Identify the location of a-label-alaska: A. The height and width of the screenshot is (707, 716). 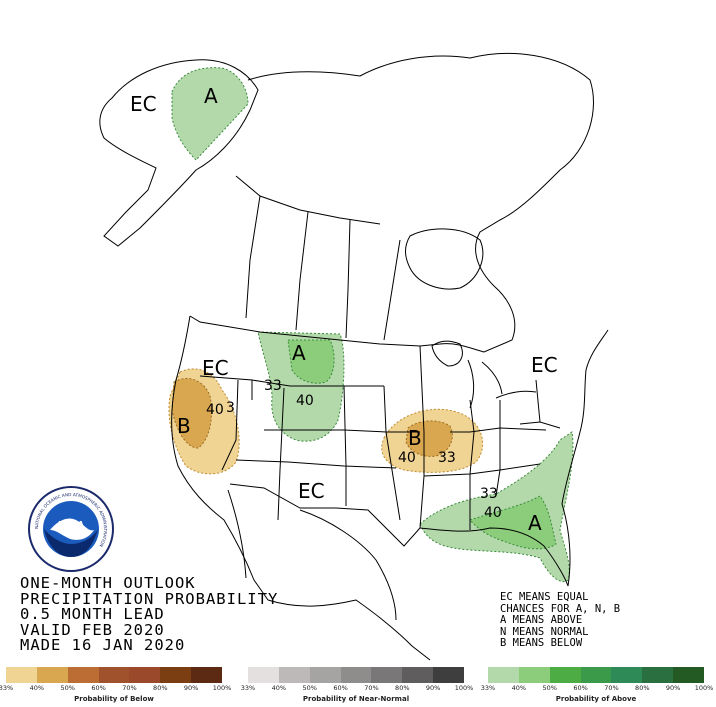
(211, 96).